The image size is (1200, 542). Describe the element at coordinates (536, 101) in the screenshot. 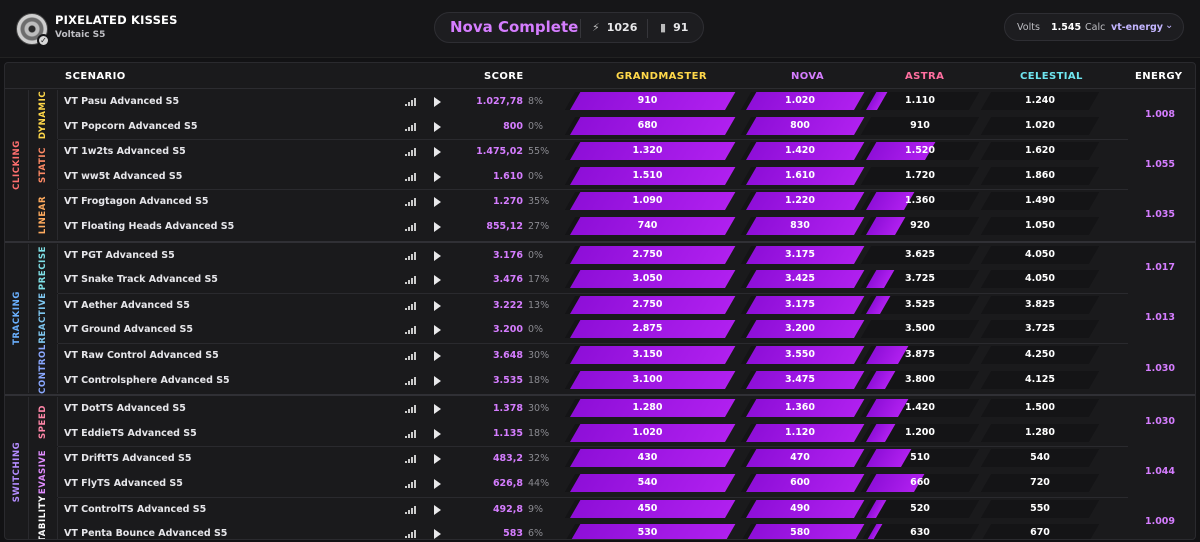

I see `progress-percent: 8%` at that location.